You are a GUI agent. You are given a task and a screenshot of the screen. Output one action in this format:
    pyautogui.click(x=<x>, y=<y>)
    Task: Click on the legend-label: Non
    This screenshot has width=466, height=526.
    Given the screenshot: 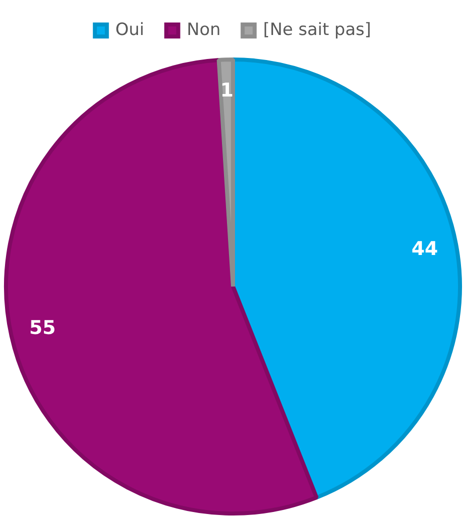 What is the action you would take?
    pyautogui.click(x=203, y=30)
    